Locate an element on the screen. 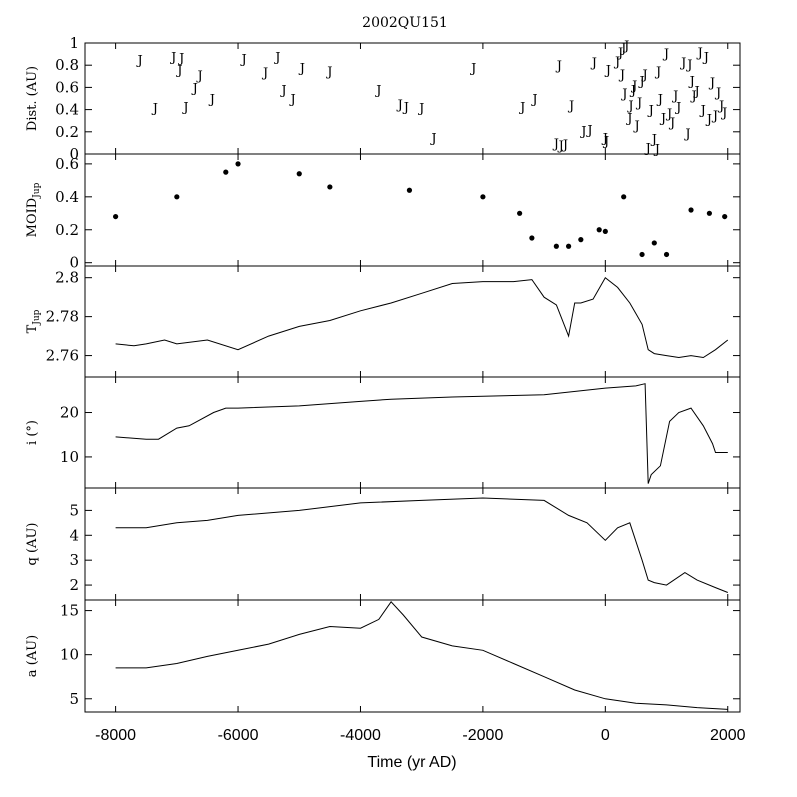 The image size is (797, 797). panel-tjup: 2.76 2.78 2.8 TJup is located at coordinates (383, 321).